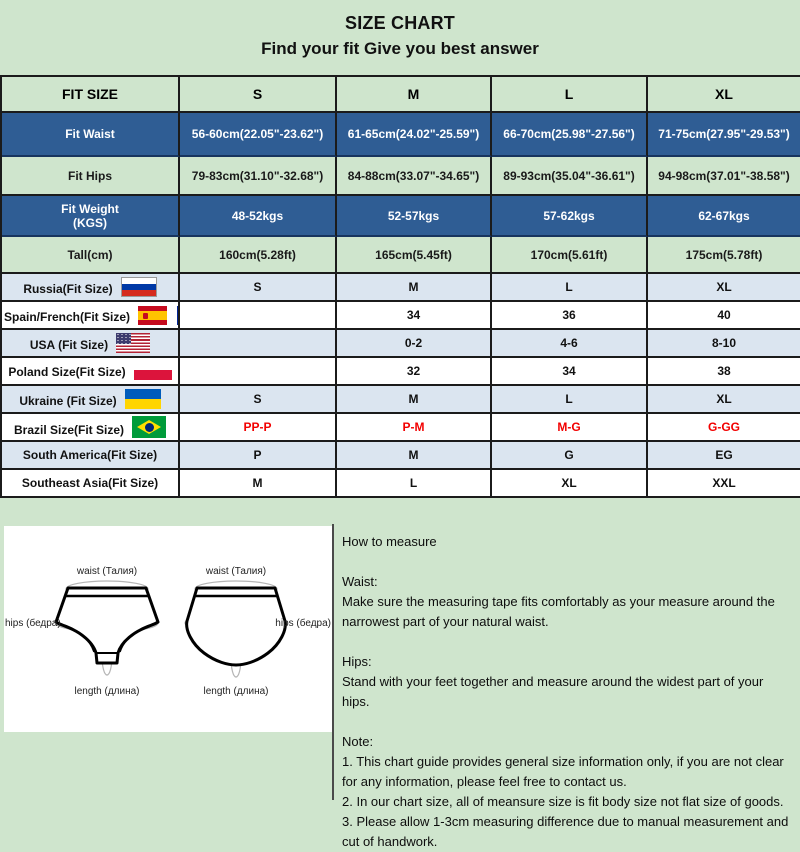 This screenshot has height=852, width=800. I want to click on size-value-cell: 89-93cm(35.04"-36.61"), so click(570, 176).